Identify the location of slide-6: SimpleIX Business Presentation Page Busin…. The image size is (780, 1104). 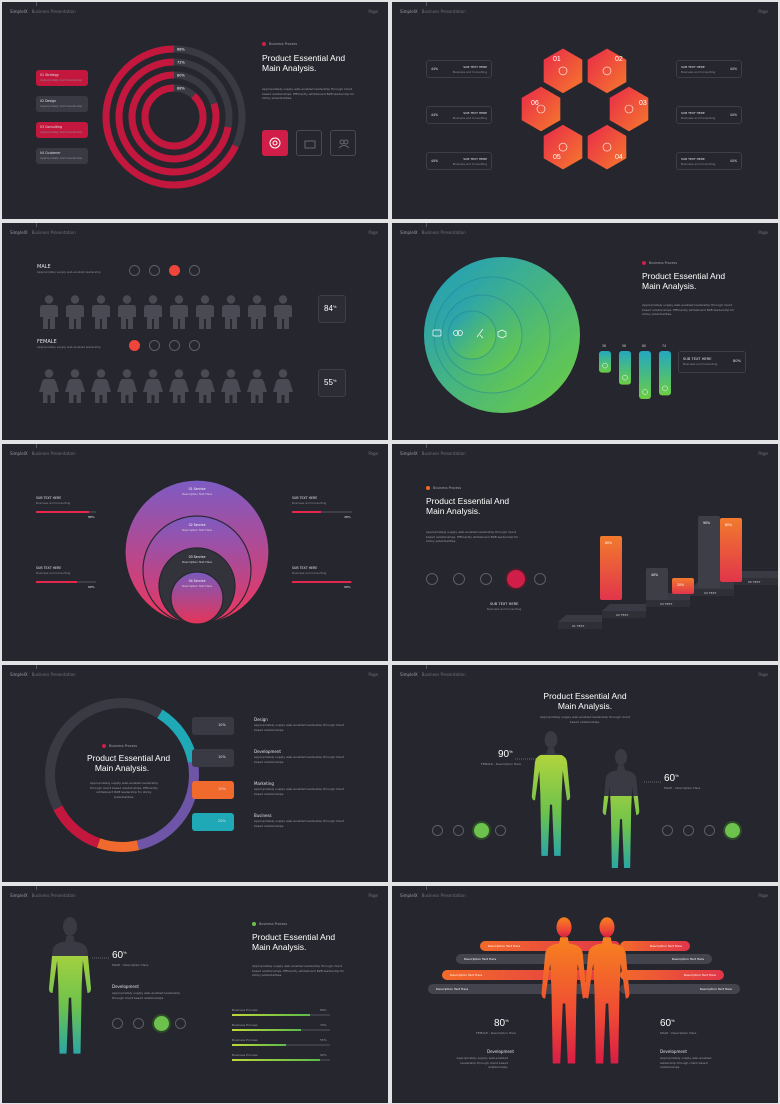
(585, 552).